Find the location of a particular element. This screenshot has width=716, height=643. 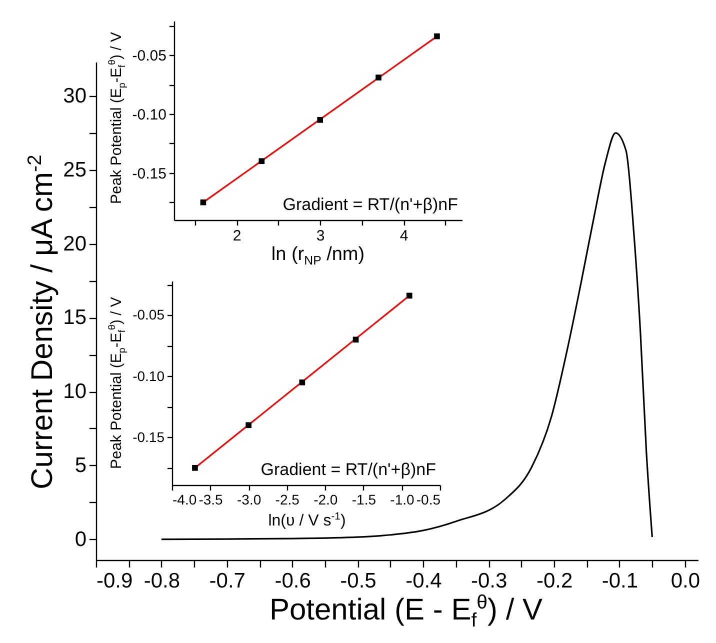

x-tick-label: -0.8 is located at coordinates (162, 581).